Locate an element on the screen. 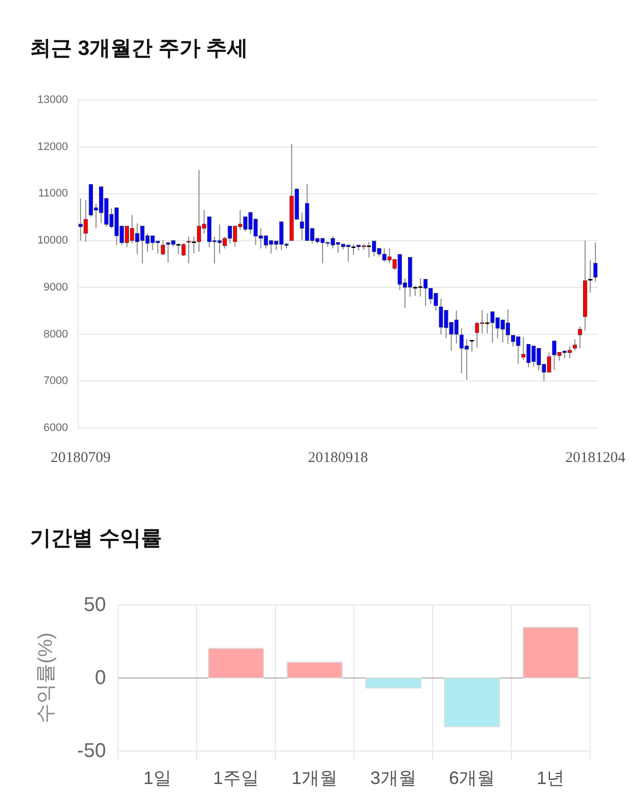 The width and height of the screenshot is (640, 810). y-tick-label: 0 is located at coordinates (100, 678).